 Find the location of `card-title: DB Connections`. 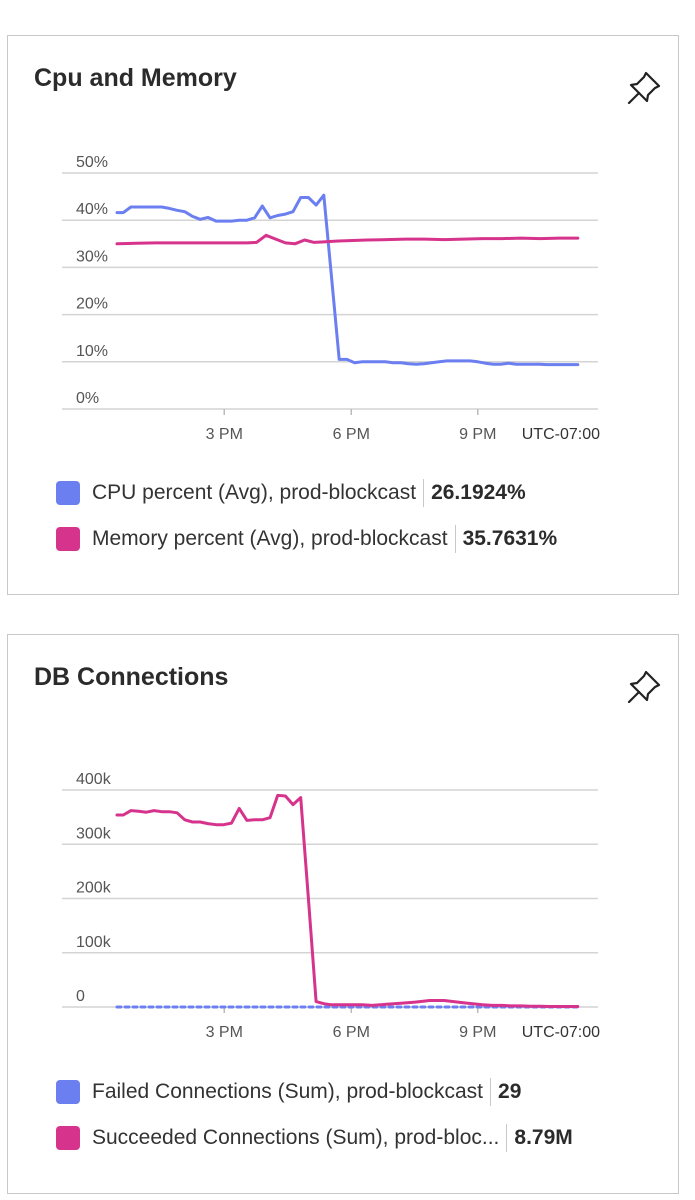

card-title: DB Connections is located at coordinates (131, 677).